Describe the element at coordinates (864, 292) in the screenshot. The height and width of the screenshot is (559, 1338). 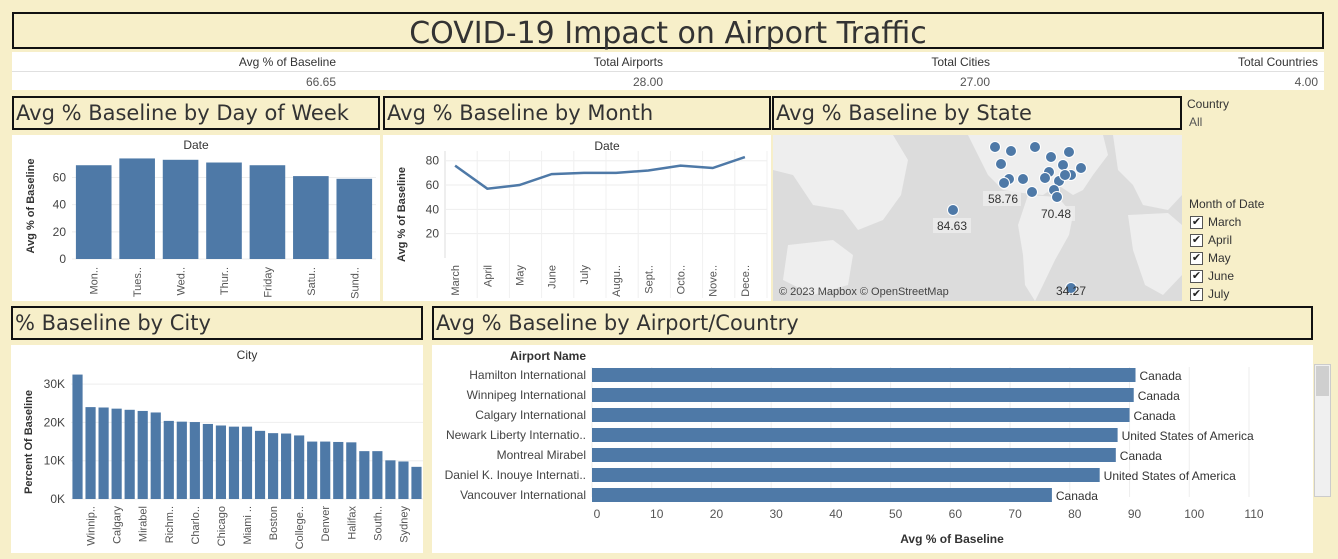
I see `map-copyright: © 2023 Mapbox © OpenStreetMap` at that location.